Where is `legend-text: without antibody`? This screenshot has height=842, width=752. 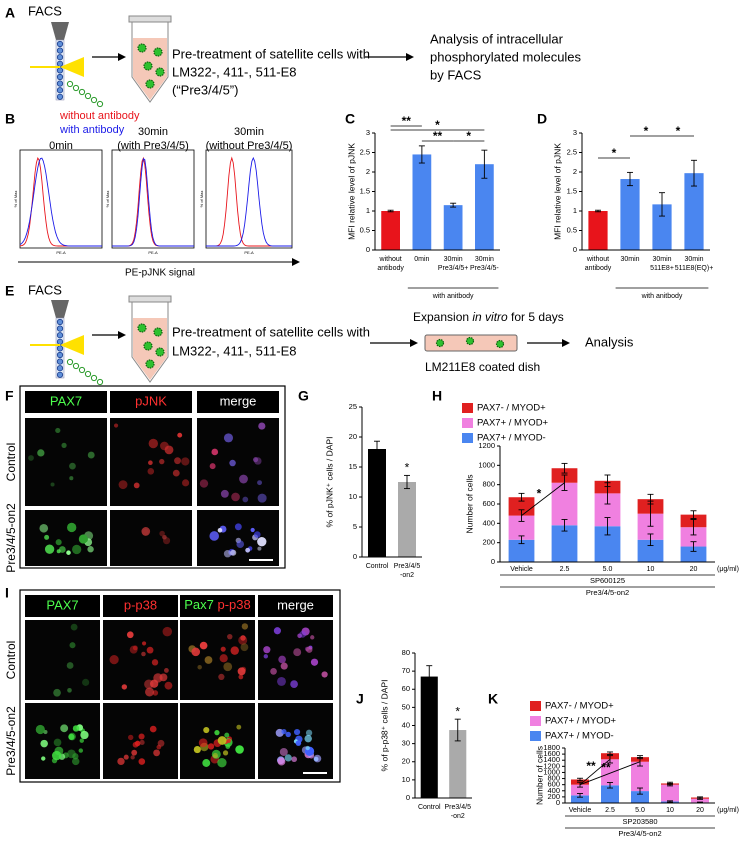
legend-text: without antibody is located at coordinates (99, 116).